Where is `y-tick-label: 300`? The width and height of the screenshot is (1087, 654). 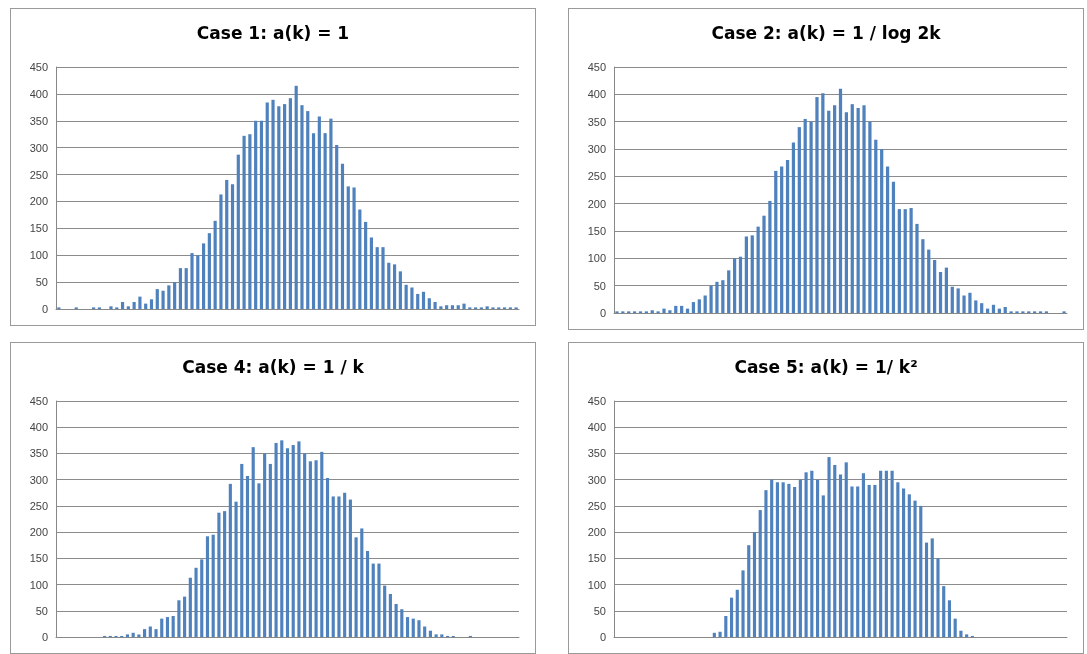 y-tick-label: 300 is located at coordinates (596, 479).